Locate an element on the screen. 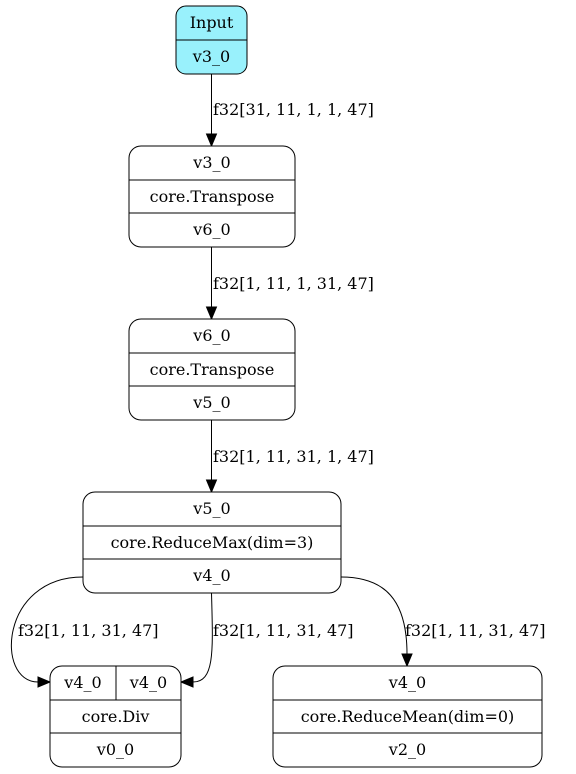  edge-transpose1-to-transpose2: f32[1, 11, 1, 31, 47] is located at coordinates (289, 284).